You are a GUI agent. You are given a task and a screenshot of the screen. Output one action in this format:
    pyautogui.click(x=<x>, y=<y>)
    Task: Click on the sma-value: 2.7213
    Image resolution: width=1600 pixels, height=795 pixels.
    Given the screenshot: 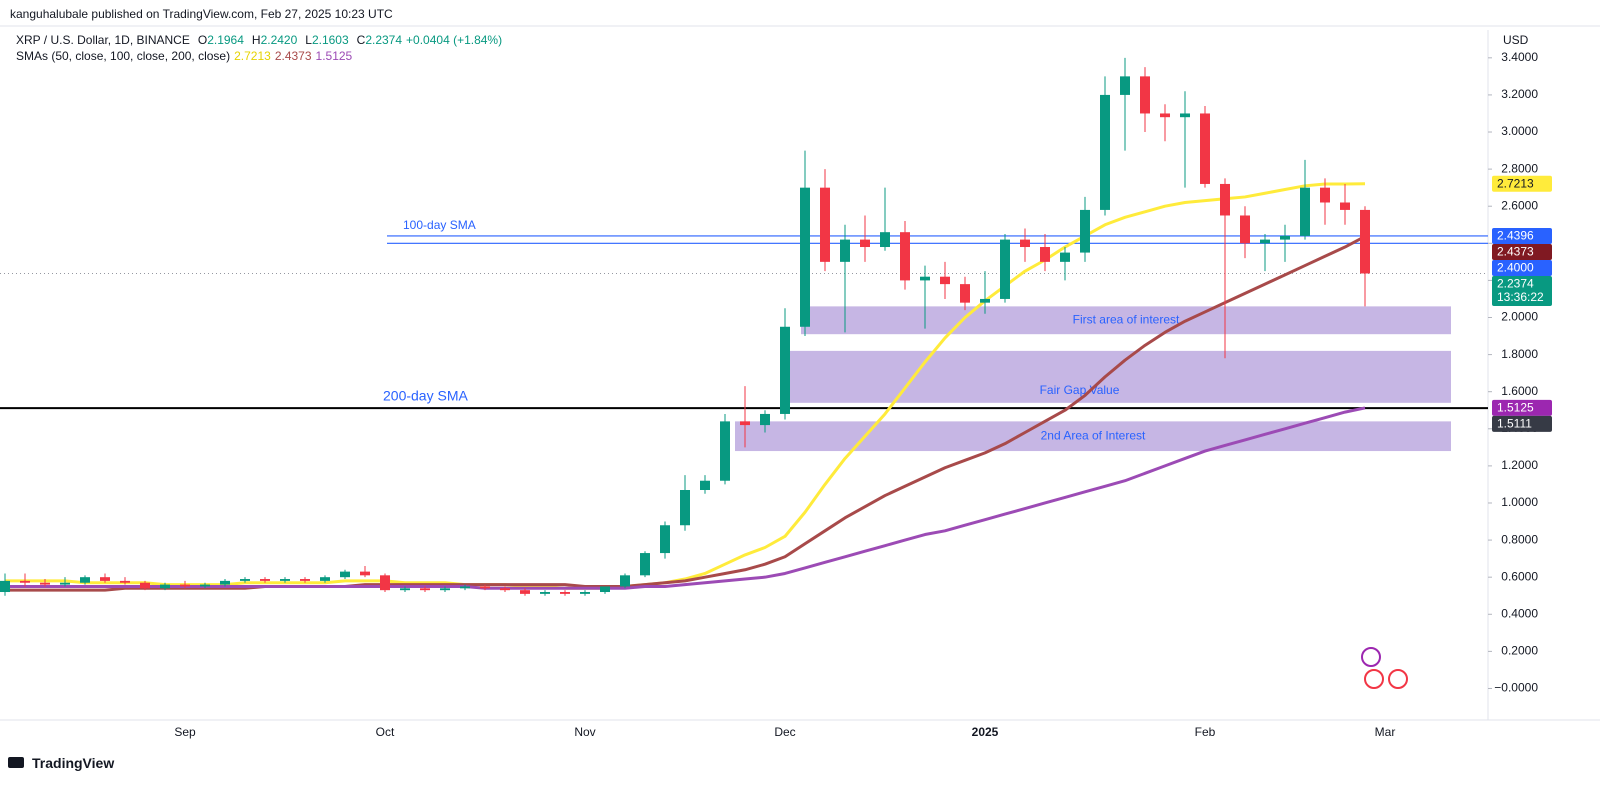 What is the action you would take?
    pyautogui.click(x=252, y=56)
    